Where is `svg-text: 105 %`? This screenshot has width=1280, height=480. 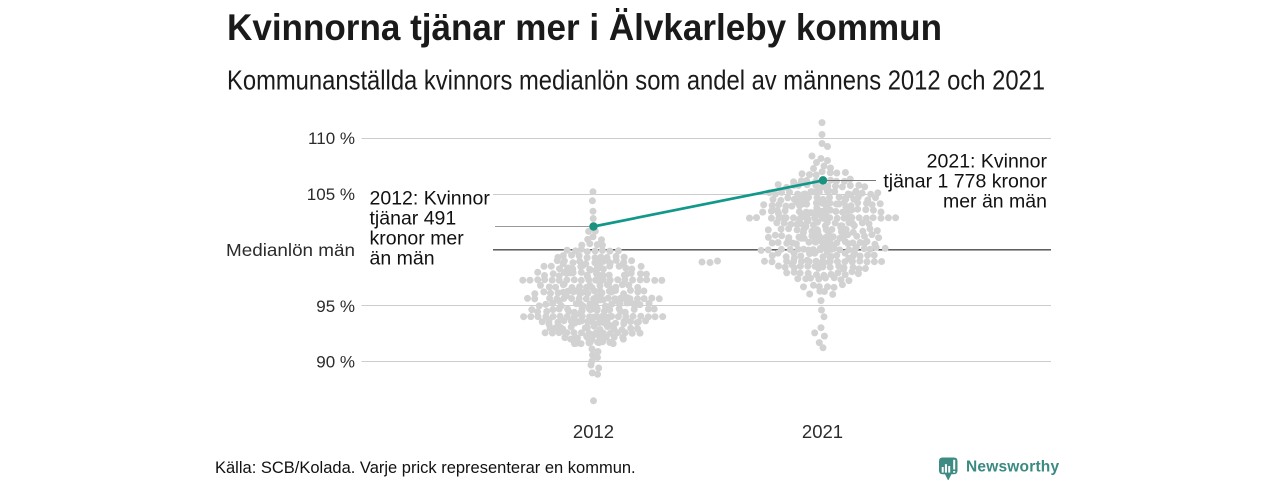 svg-text: 105 % is located at coordinates (331, 194).